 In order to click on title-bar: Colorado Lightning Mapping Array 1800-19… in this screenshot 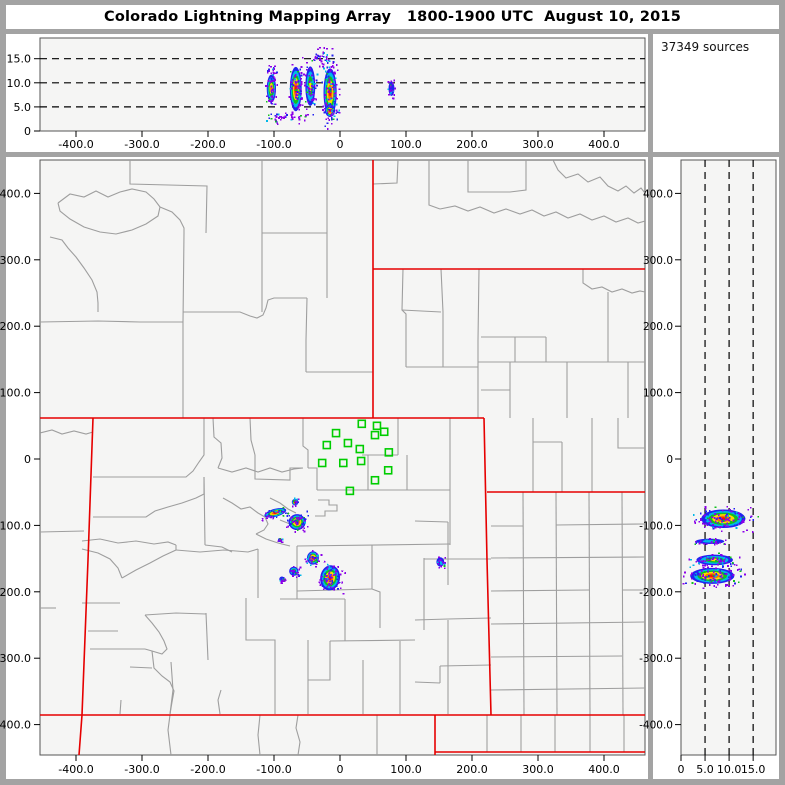, I will do `click(392, 17)`.